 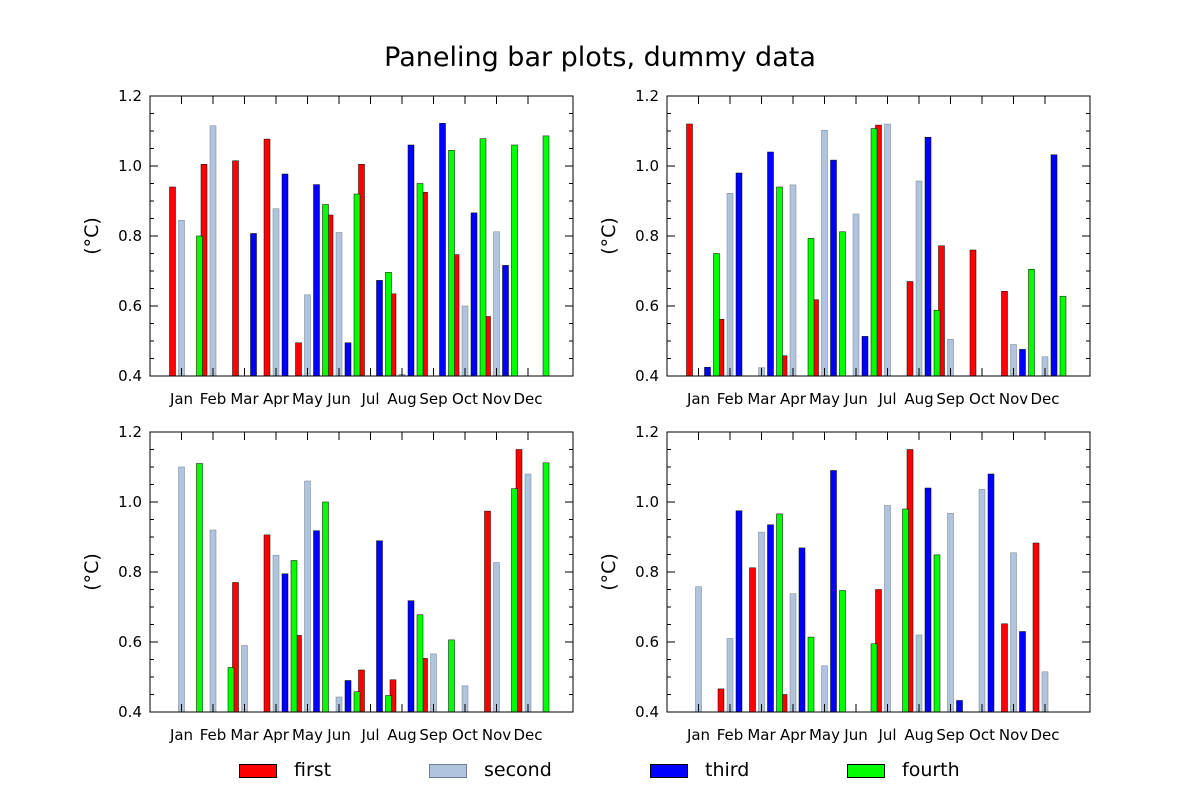 I want to click on legend: first second third fourth, so click(x=600, y=771).